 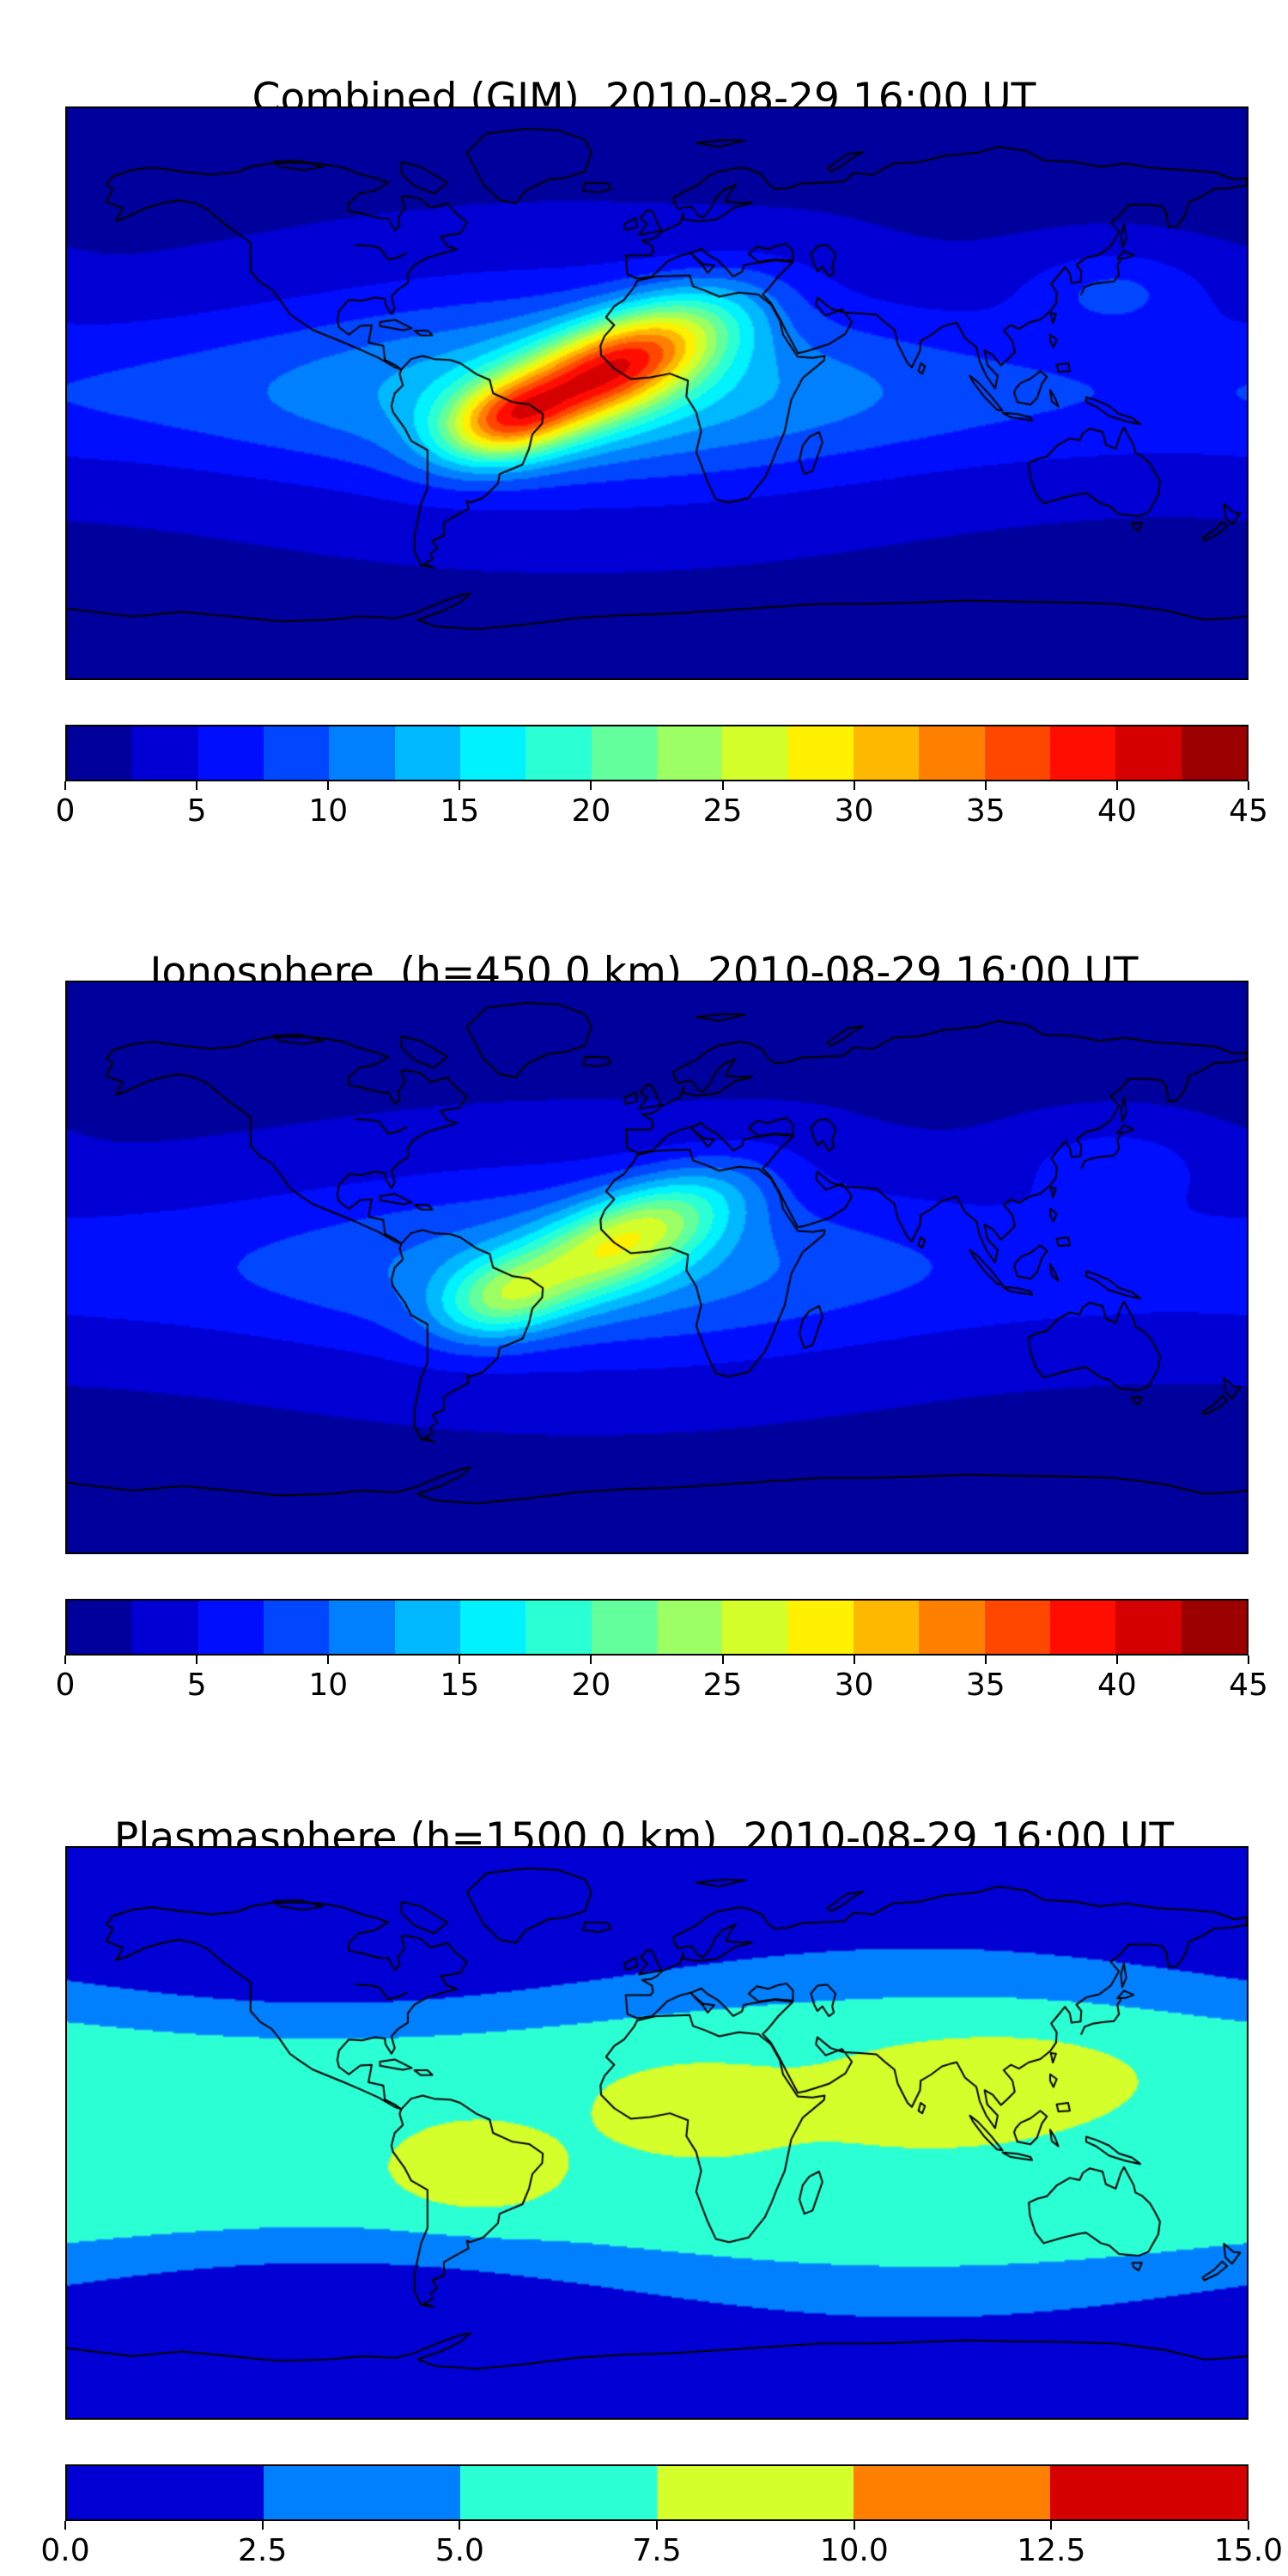 I want to click on colorbar-plasmasphere, so click(x=657, y=2492).